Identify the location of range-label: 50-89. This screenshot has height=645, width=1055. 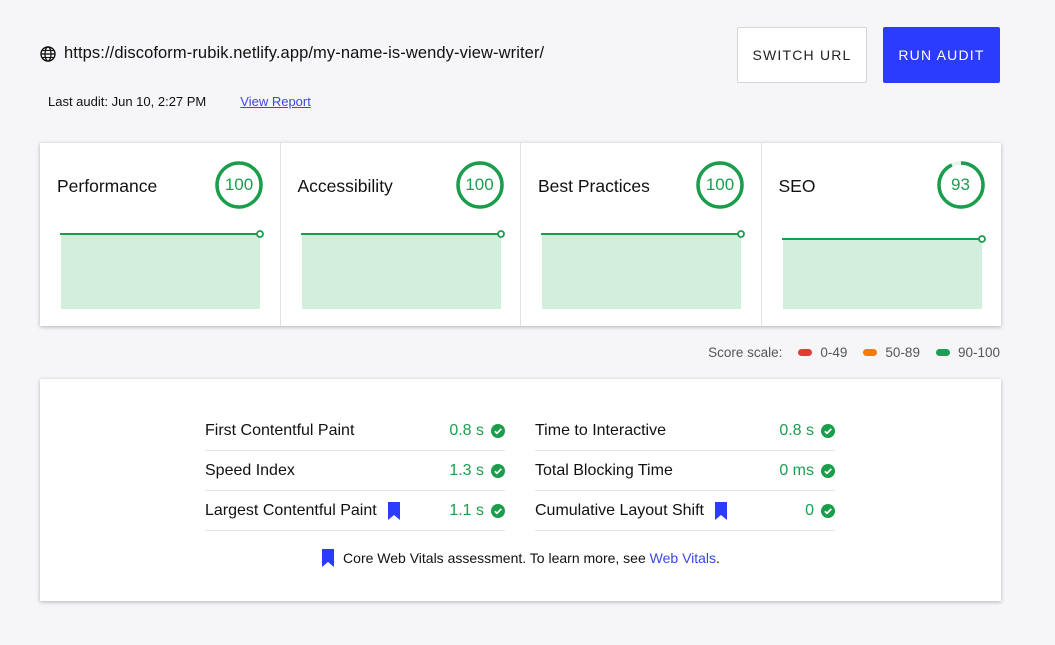
(902, 352).